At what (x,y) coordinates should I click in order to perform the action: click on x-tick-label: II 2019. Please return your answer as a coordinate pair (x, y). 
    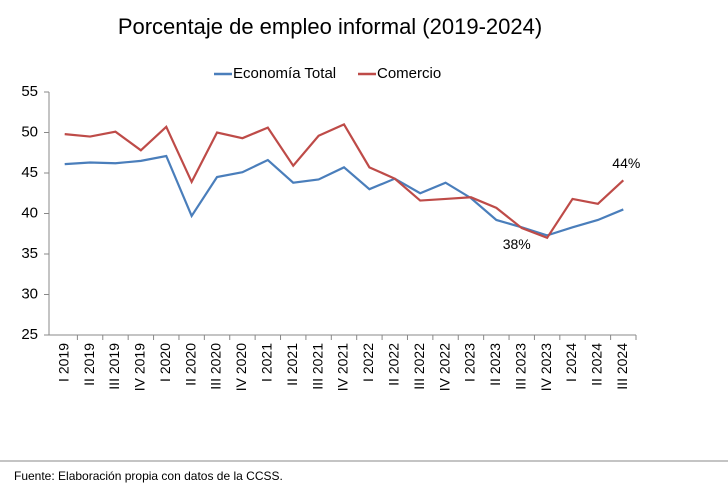
    Looking at the image, I should click on (89, 364).